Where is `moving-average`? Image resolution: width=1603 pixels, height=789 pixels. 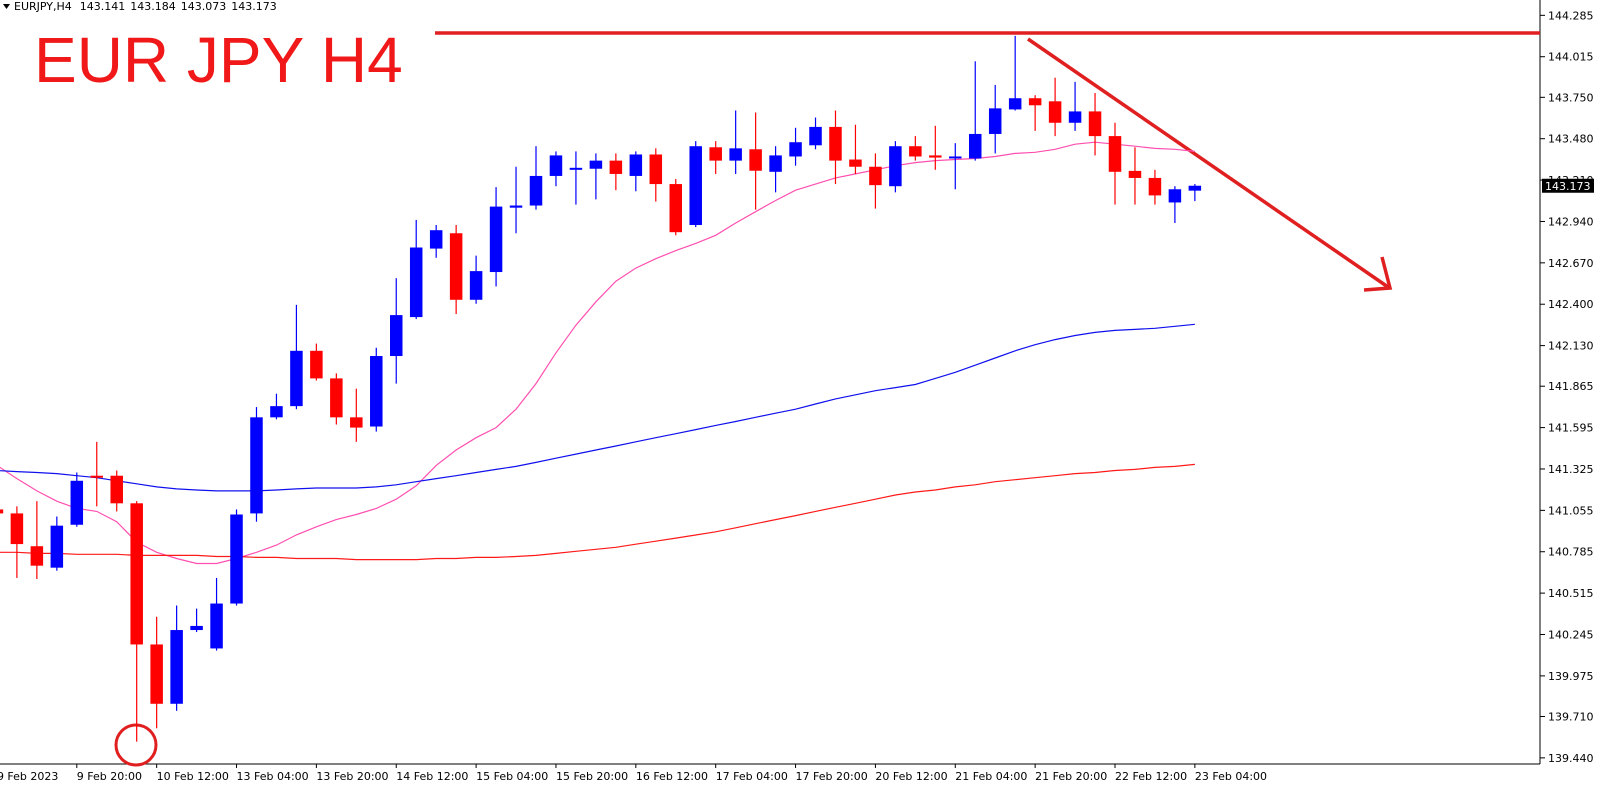 moving-average is located at coordinates (597, 512).